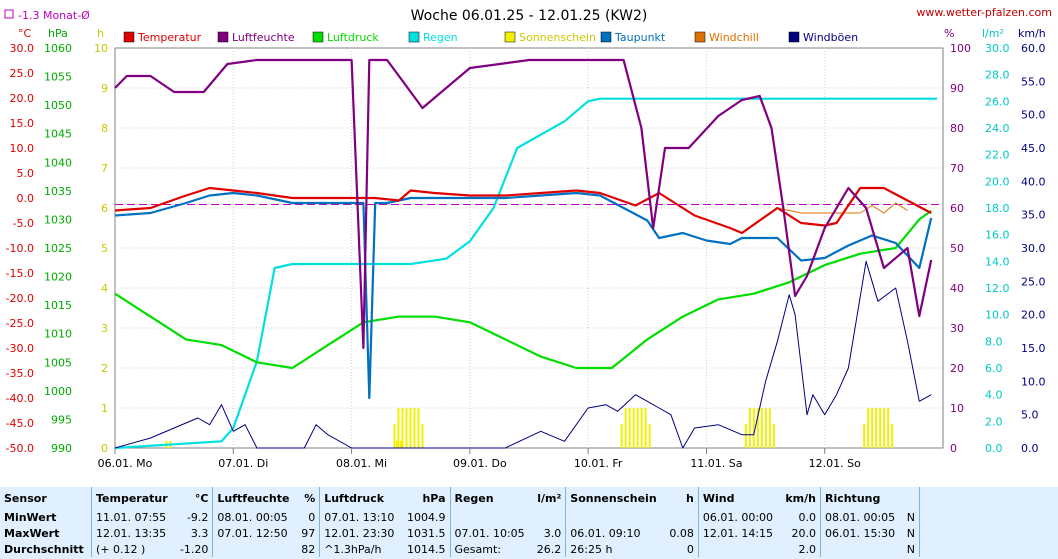 This screenshot has height=559, width=1058. I want to click on wind-tick-label: 30.0, so click(1033, 248).